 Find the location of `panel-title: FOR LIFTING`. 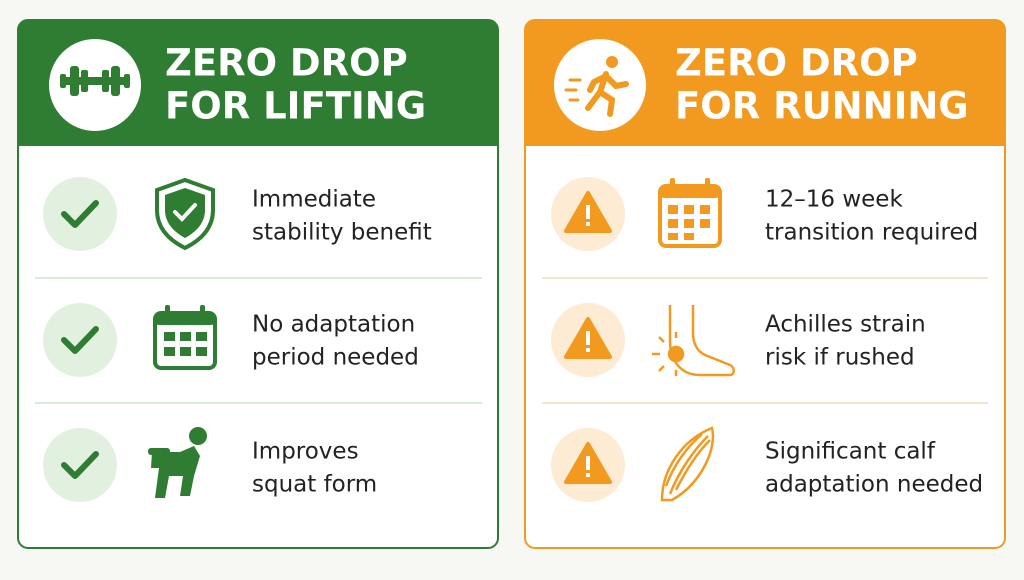

panel-title: FOR LIFTING is located at coordinates (295, 106).